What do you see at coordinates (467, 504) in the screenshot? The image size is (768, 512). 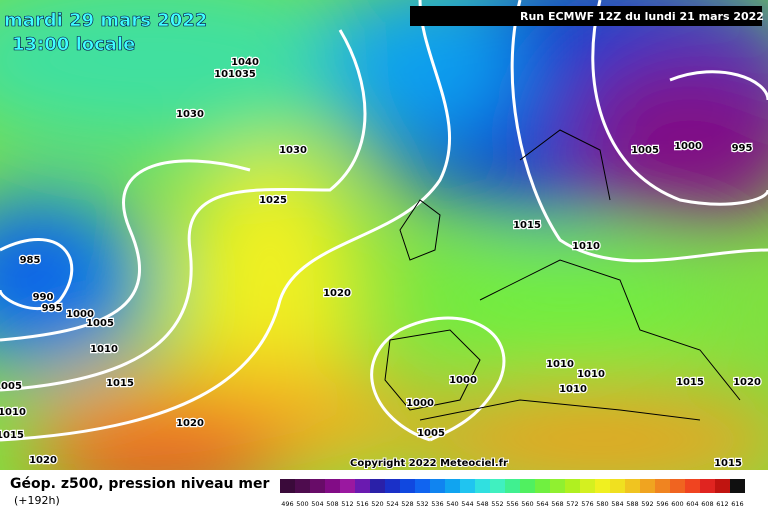 I see `colorbar-label: 544` at bounding box center [467, 504].